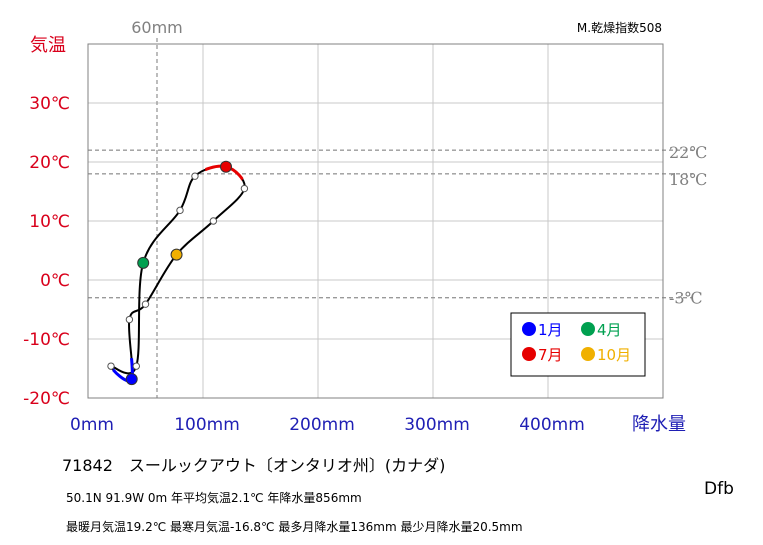  What do you see at coordinates (92, 425) in the screenshot?
I see `x-tick-label: 0mm` at bounding box center [92, 425].